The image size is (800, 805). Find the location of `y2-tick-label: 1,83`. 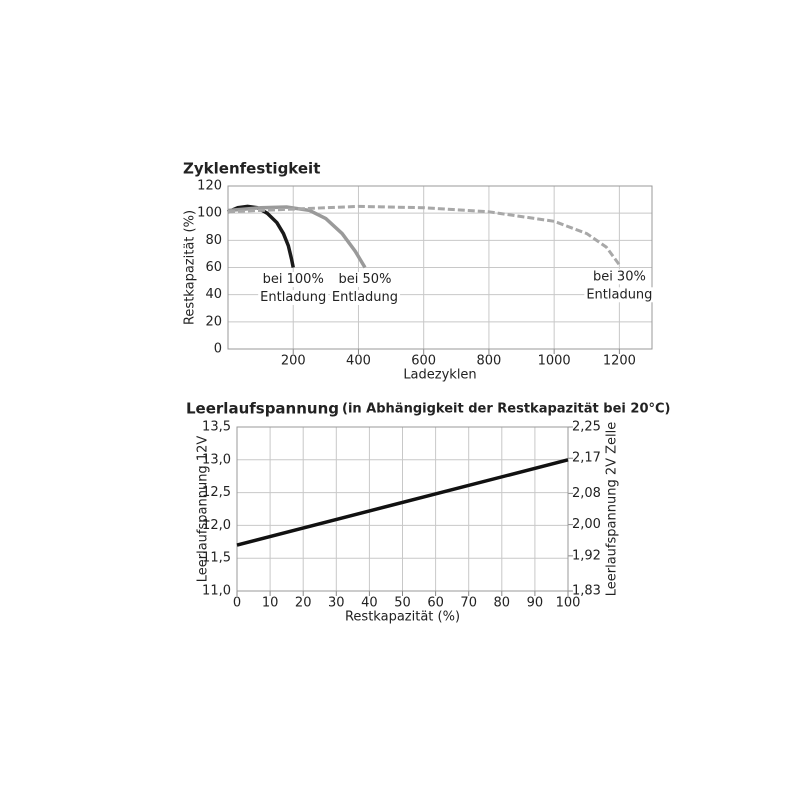

y2-tick-label: 1,83 is located at coordinates (586, 591).